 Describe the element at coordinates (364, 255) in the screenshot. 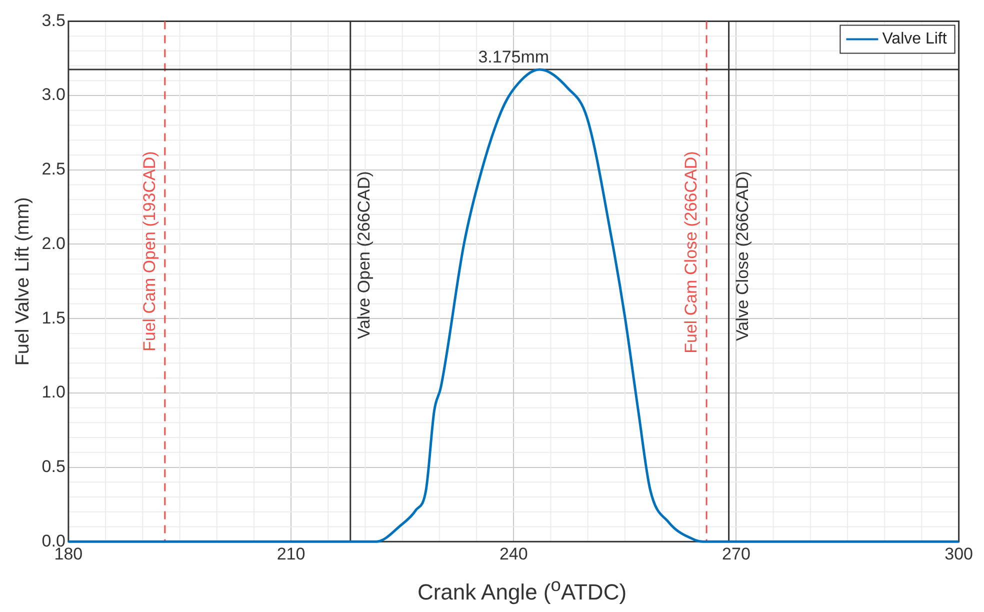

I see `ref-line-label: Valve Open (266CAD)` at that location.